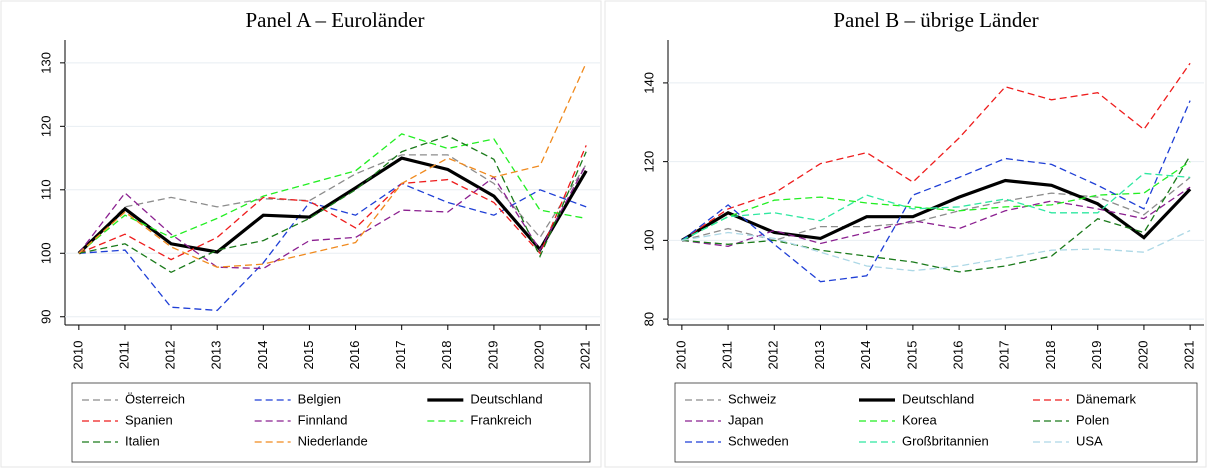 The width and height of the screenshot is (1208, 470). Describe the element at coordinates (142, 440) in the screenshot. I see `legend-label: Italien` at that location.